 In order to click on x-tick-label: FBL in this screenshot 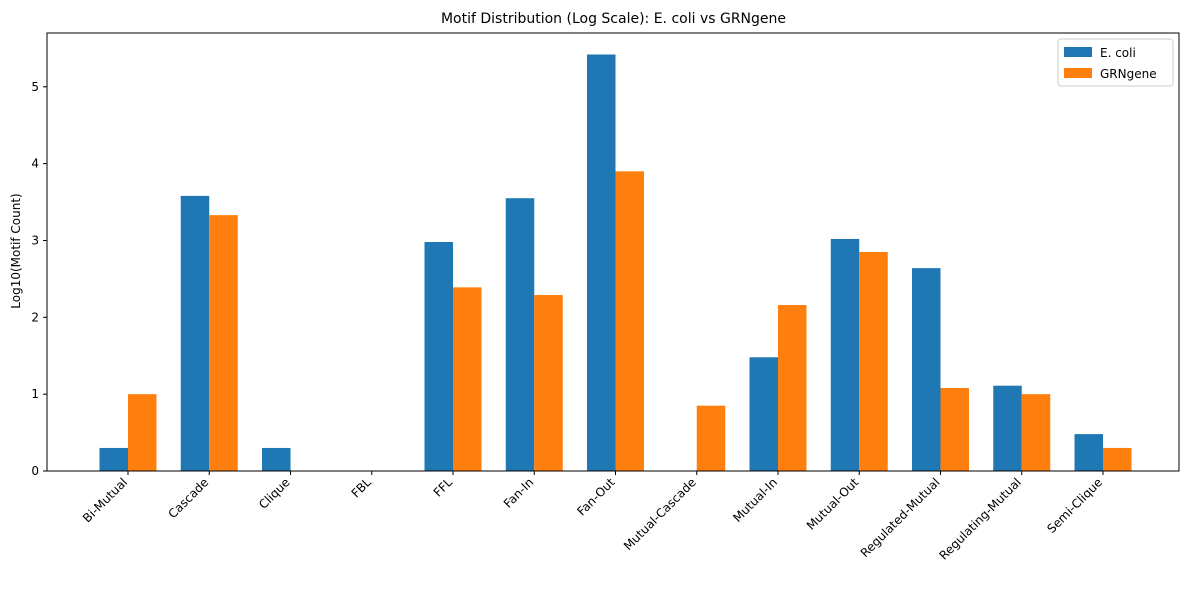, I will do `click(362, 488)`.